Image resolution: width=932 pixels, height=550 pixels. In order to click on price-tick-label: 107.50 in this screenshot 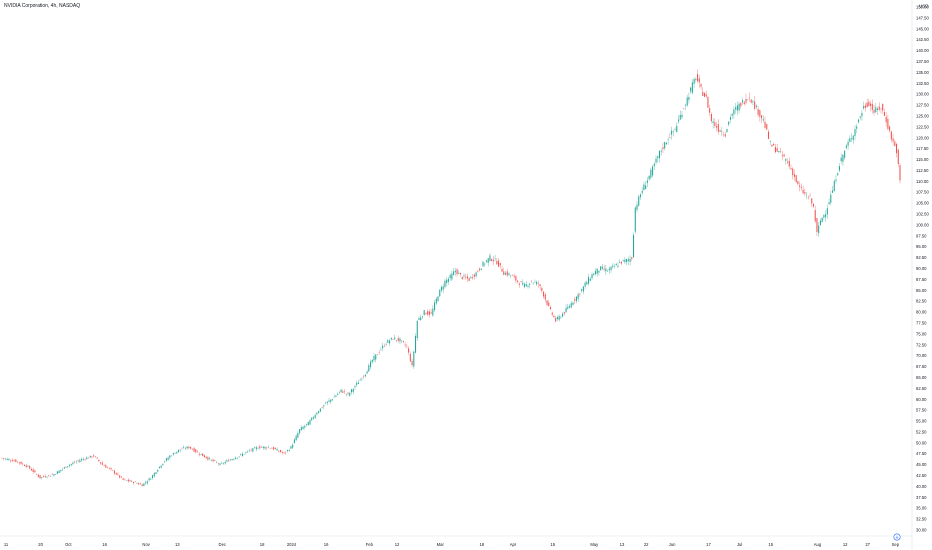, I will do `click(922, 192)`.